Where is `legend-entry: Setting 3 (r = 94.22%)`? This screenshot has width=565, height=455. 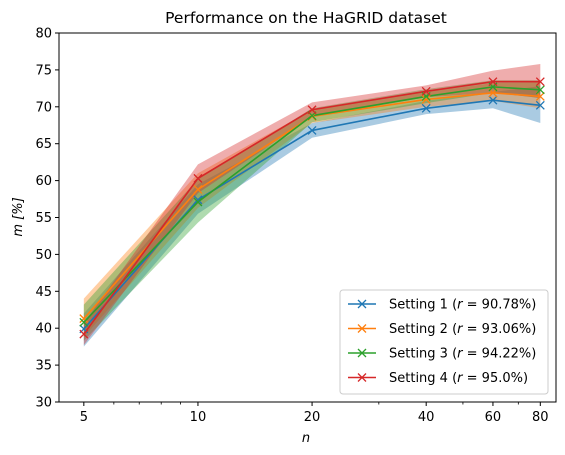
legend-entry: Setting 3 (r = 94.22%) is located at coordinates (442, 354).